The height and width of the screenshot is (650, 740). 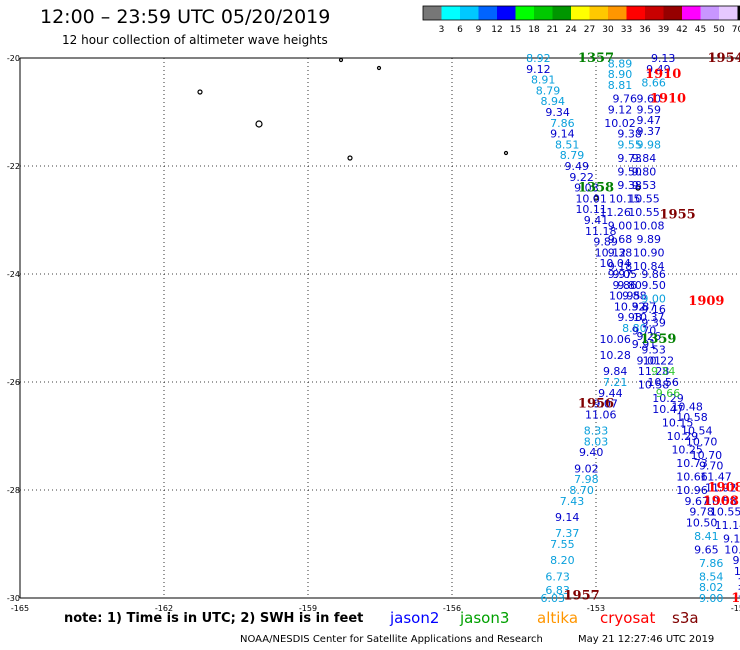 I want to click on wave-height-label: 10.66, so click(x=692, y=477).